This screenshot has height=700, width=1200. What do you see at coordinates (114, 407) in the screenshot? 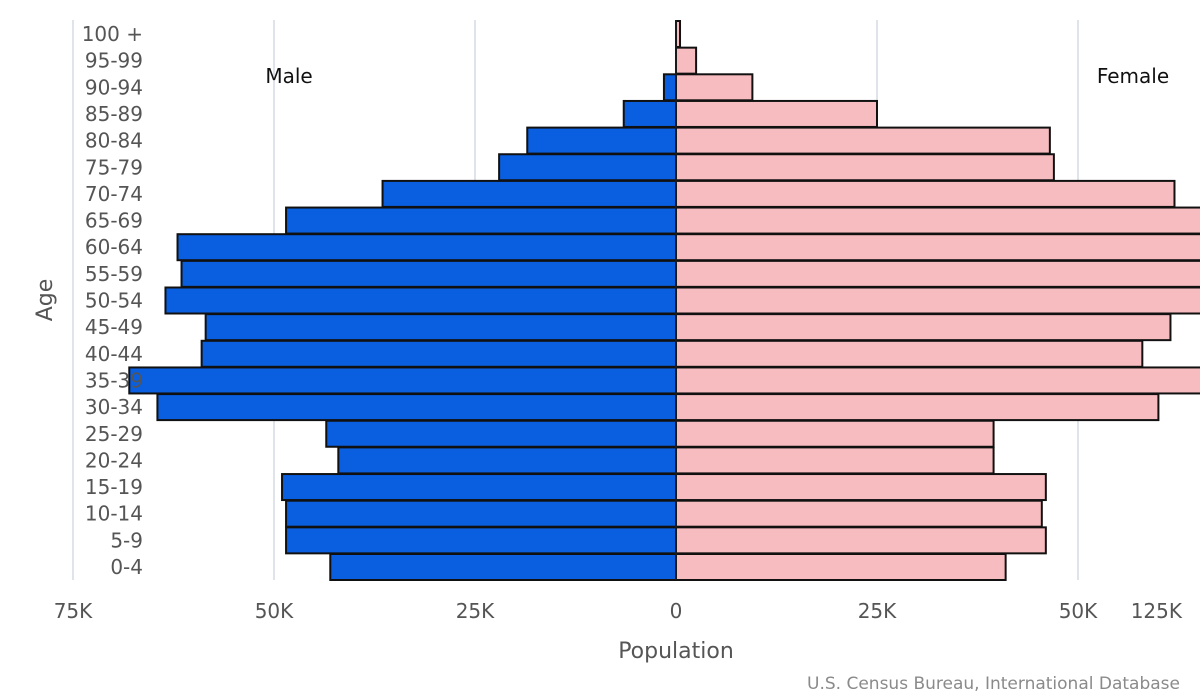
I see `y-tick-label: 30-34` at bounding box center [114, 407].